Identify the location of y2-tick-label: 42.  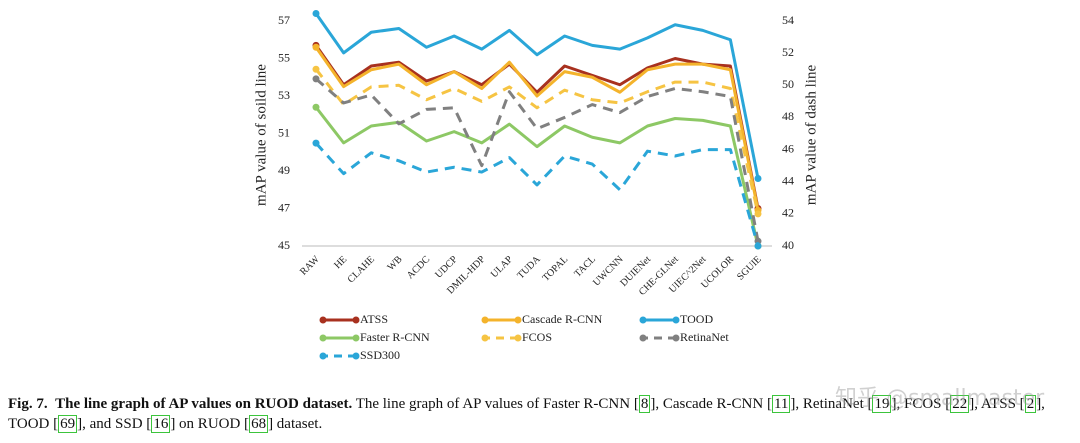
(788, 213).